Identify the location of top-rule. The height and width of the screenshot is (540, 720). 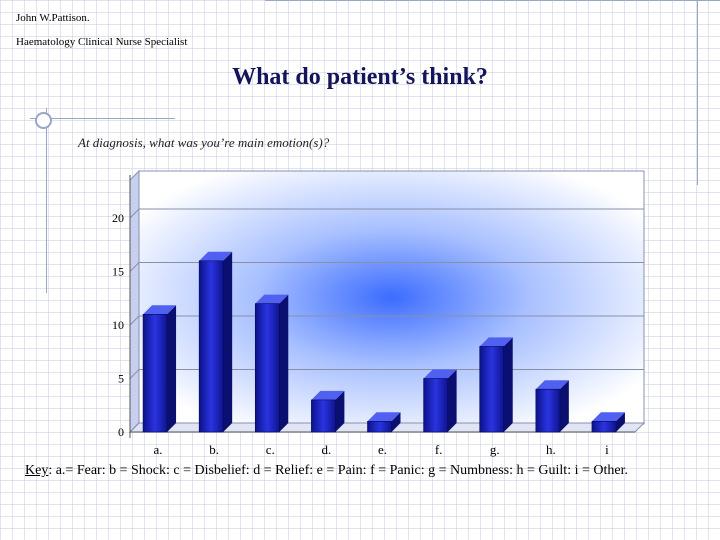
(492, 0).